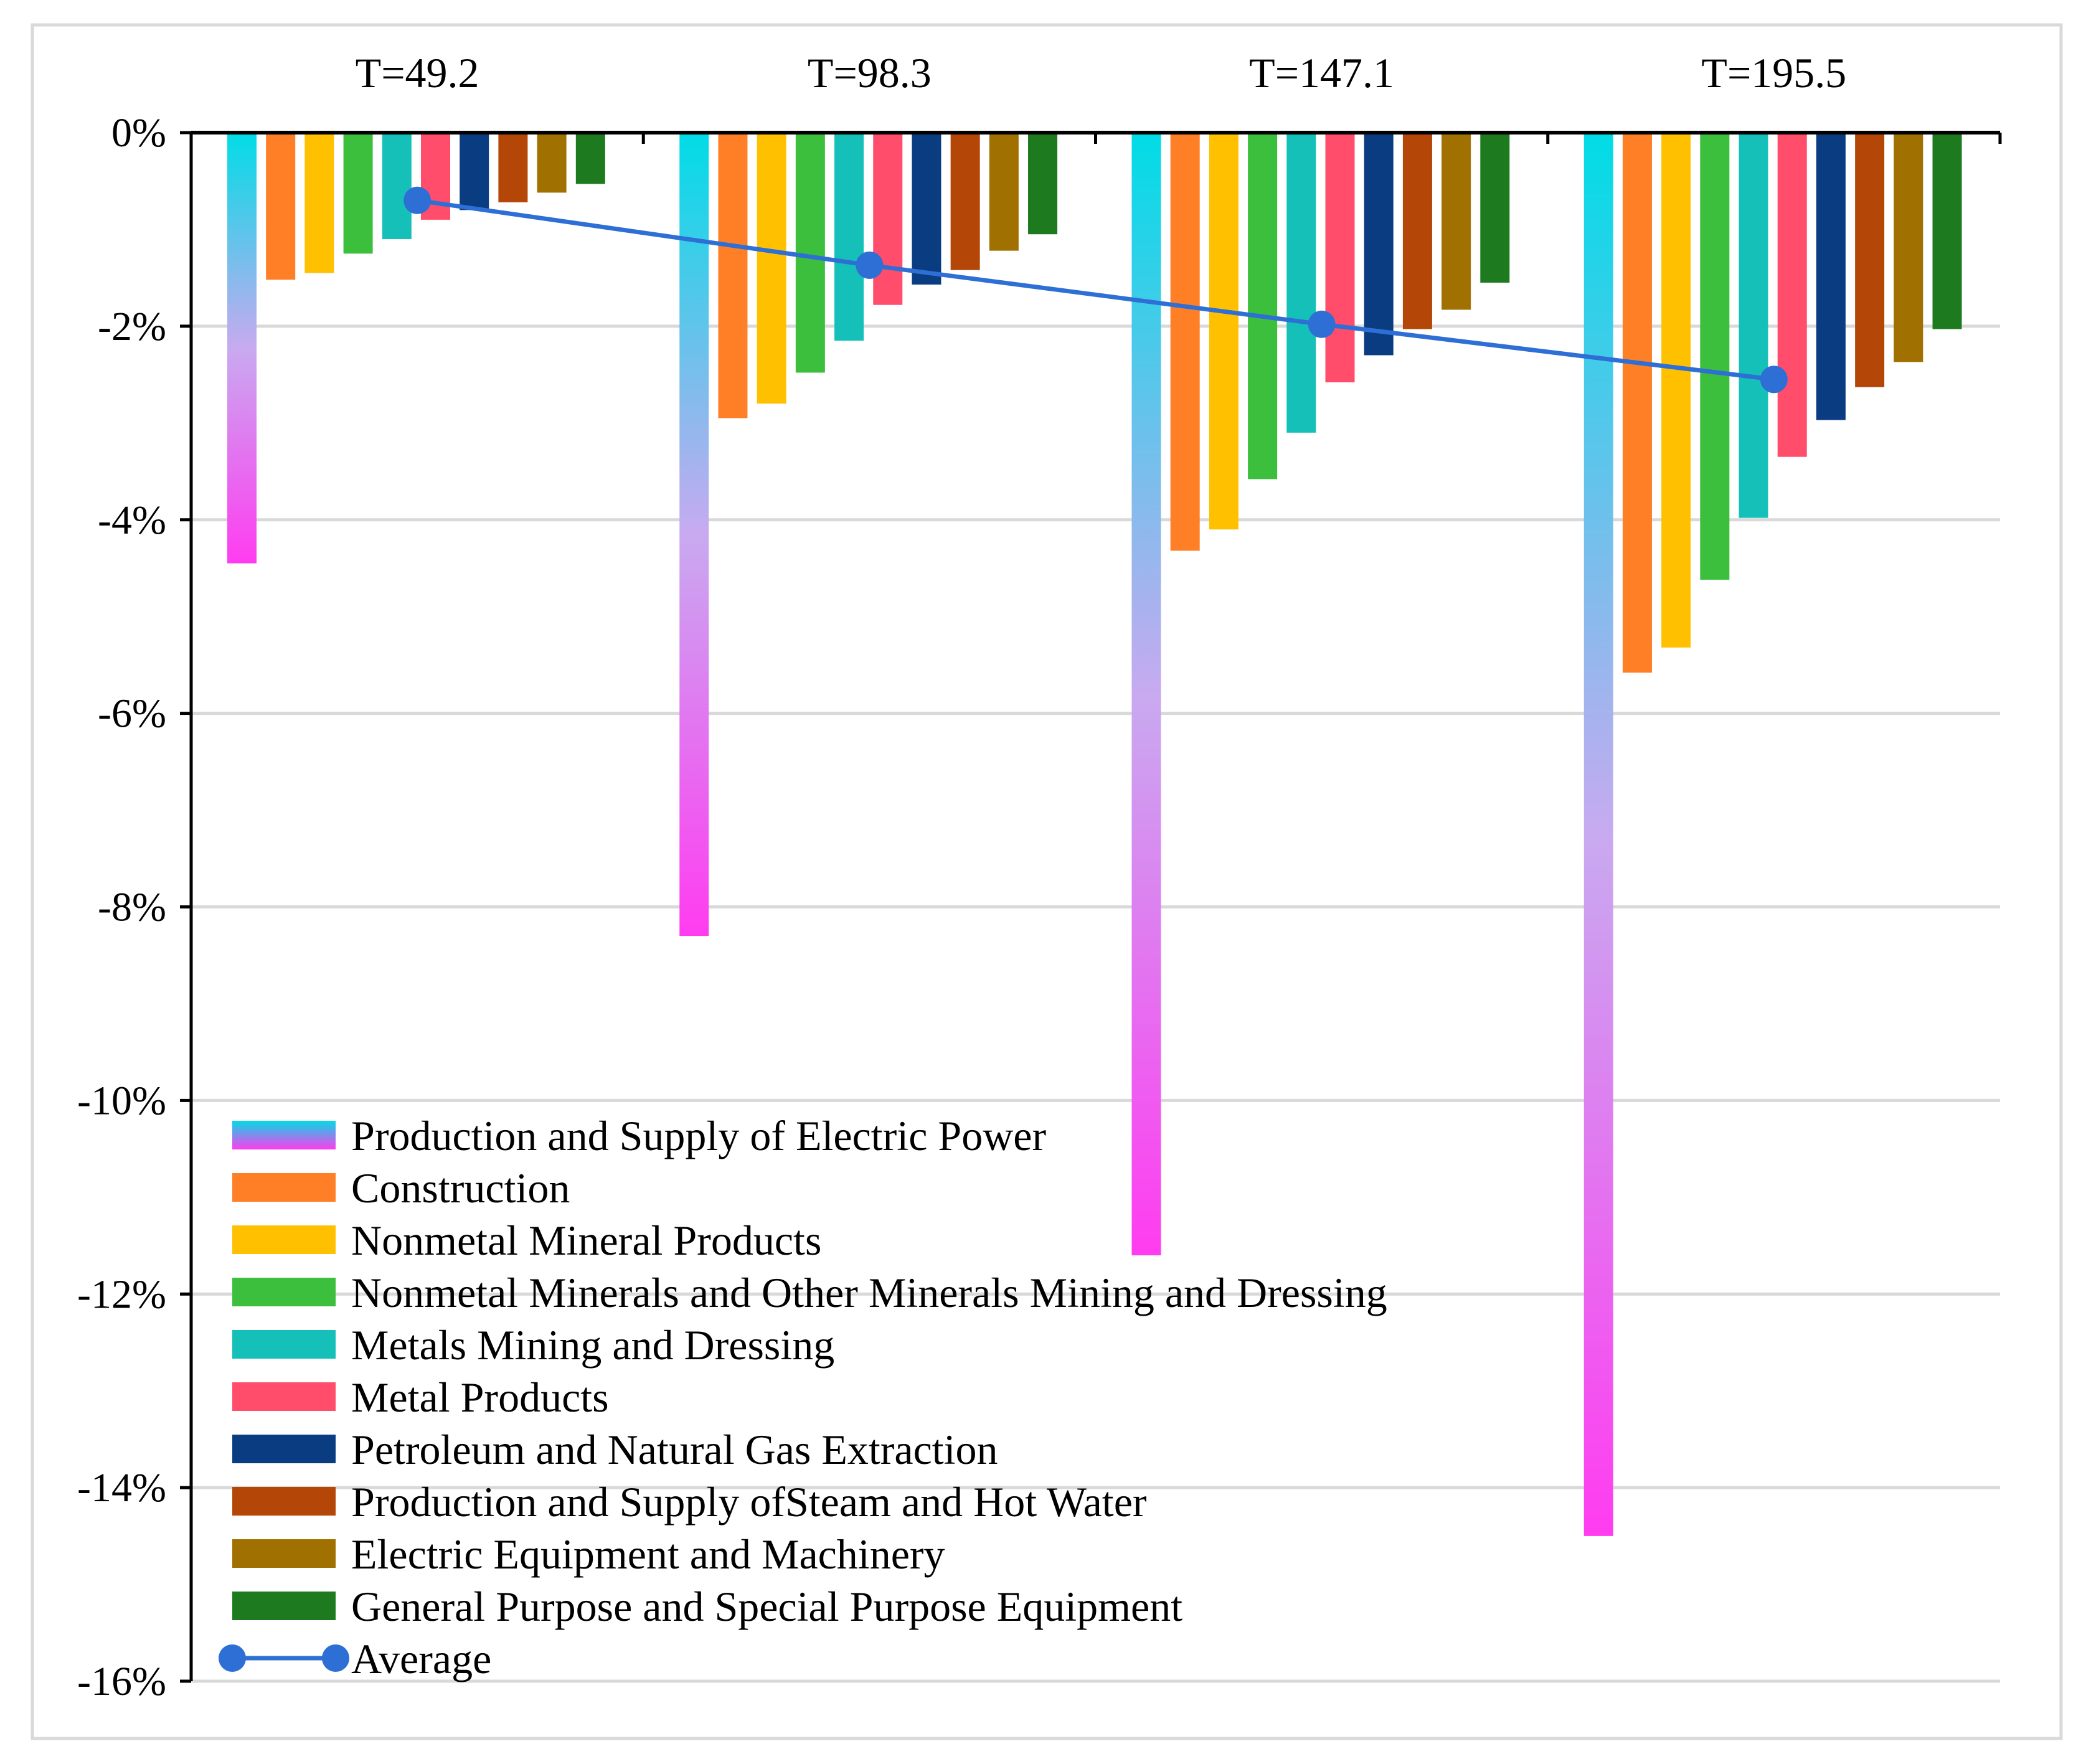 Image resolution: width=2076 pixels, height=1764 pixels. I want to click on y-tick-label: -6%, so click(132, 714).